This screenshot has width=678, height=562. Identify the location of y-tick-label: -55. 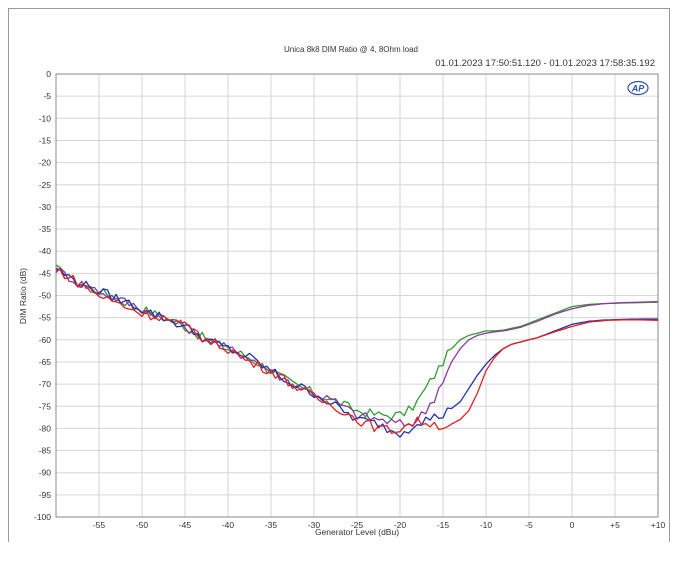
(45, 318).